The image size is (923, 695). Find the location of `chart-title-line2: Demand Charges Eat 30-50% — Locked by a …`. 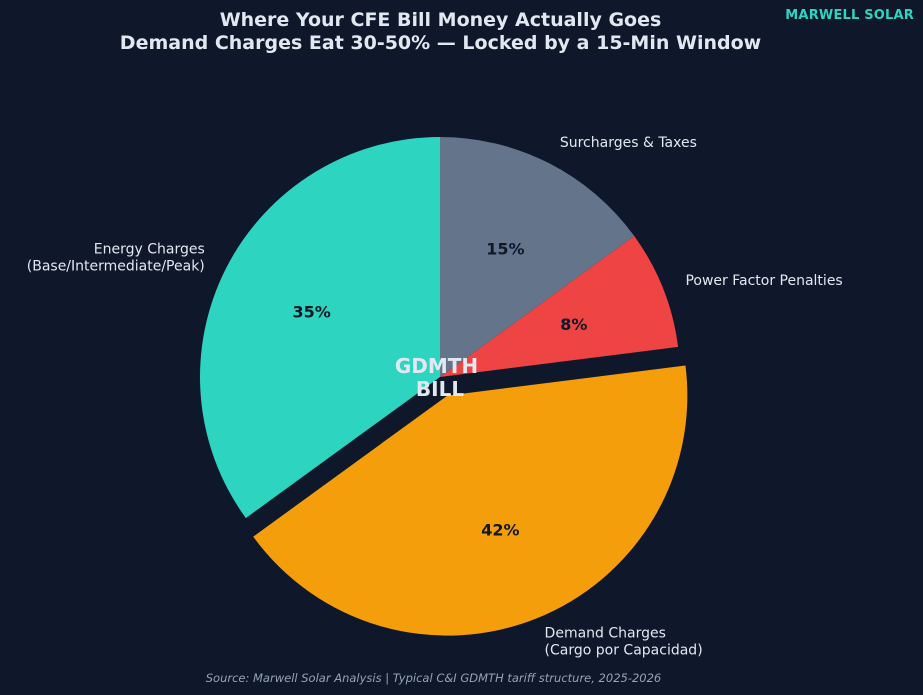

chart-title-line2: Demand Charges Eat 30-50% — Locked by a … is located at coordinates (440, 43).